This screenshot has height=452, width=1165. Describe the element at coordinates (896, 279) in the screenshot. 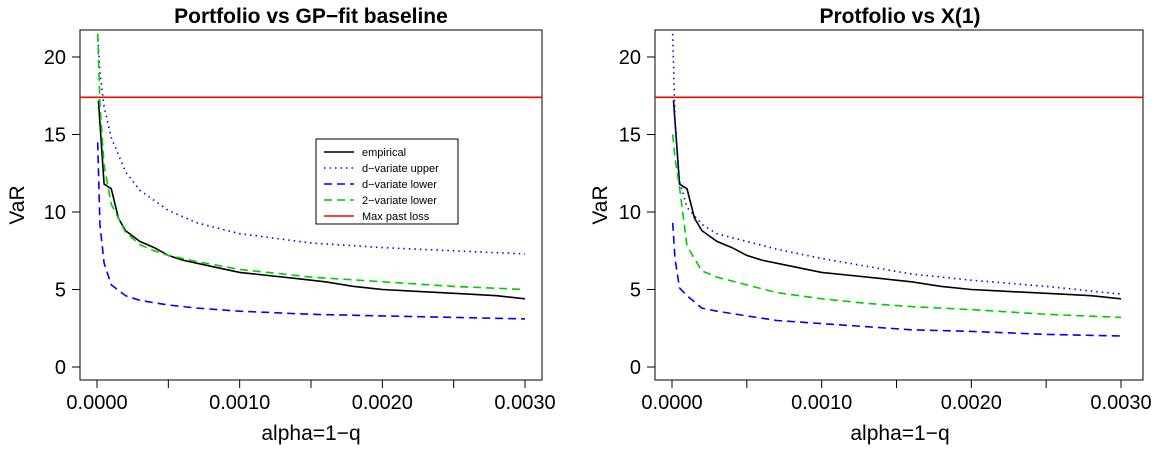

I see `series-line-series-dashed-0000ff` at that location.